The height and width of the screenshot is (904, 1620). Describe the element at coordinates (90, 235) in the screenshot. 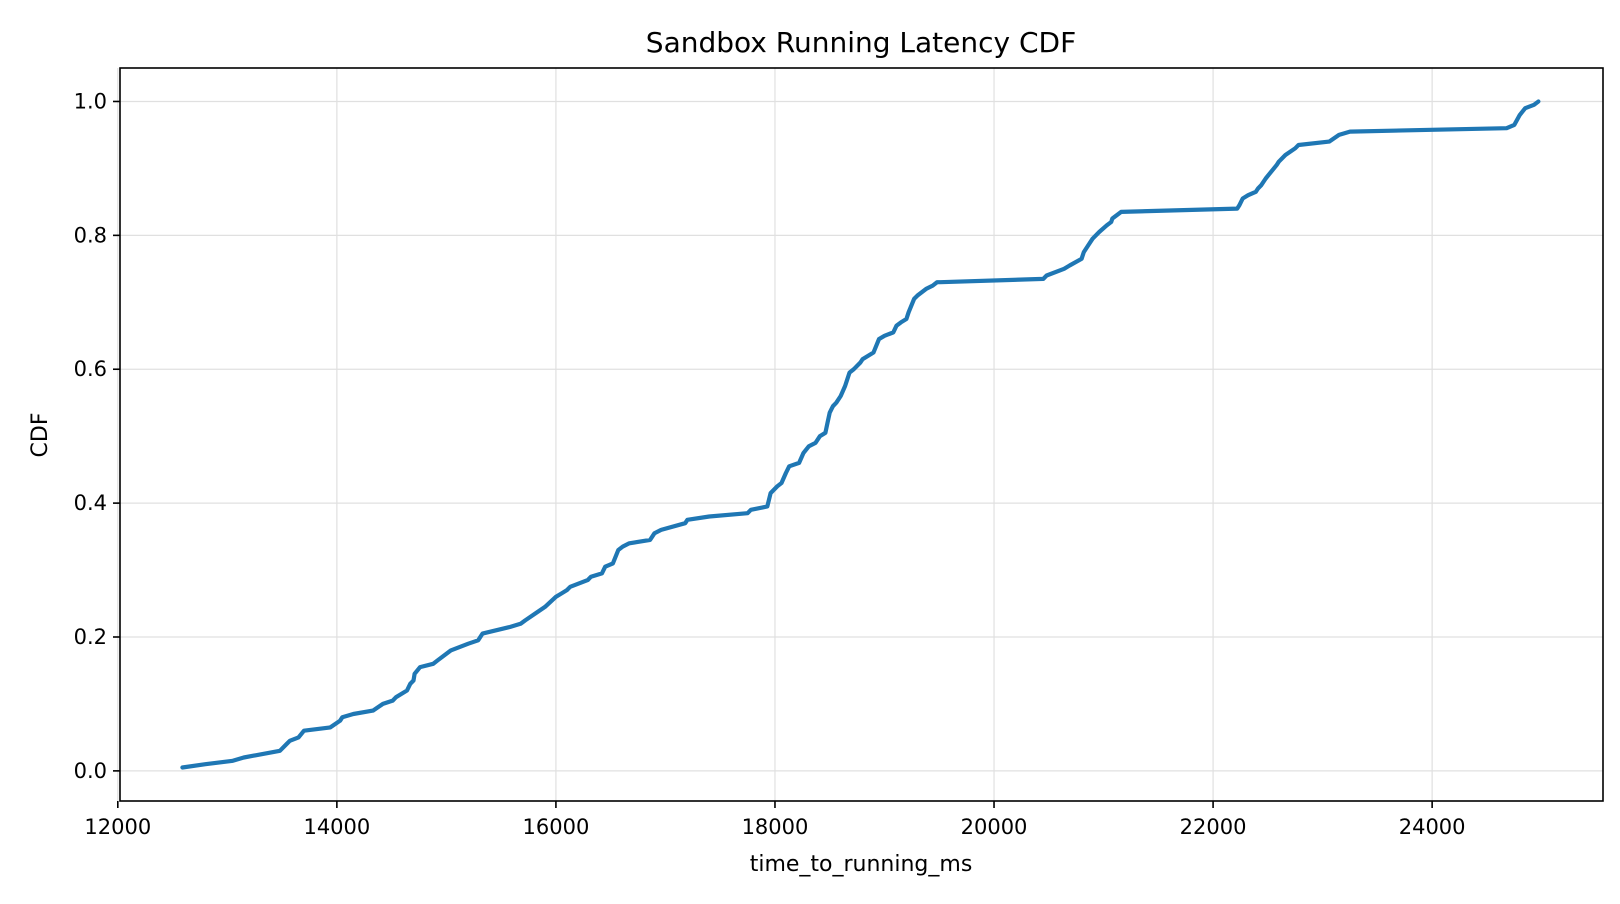

I see `y-tick-label: 0.8` at that location.